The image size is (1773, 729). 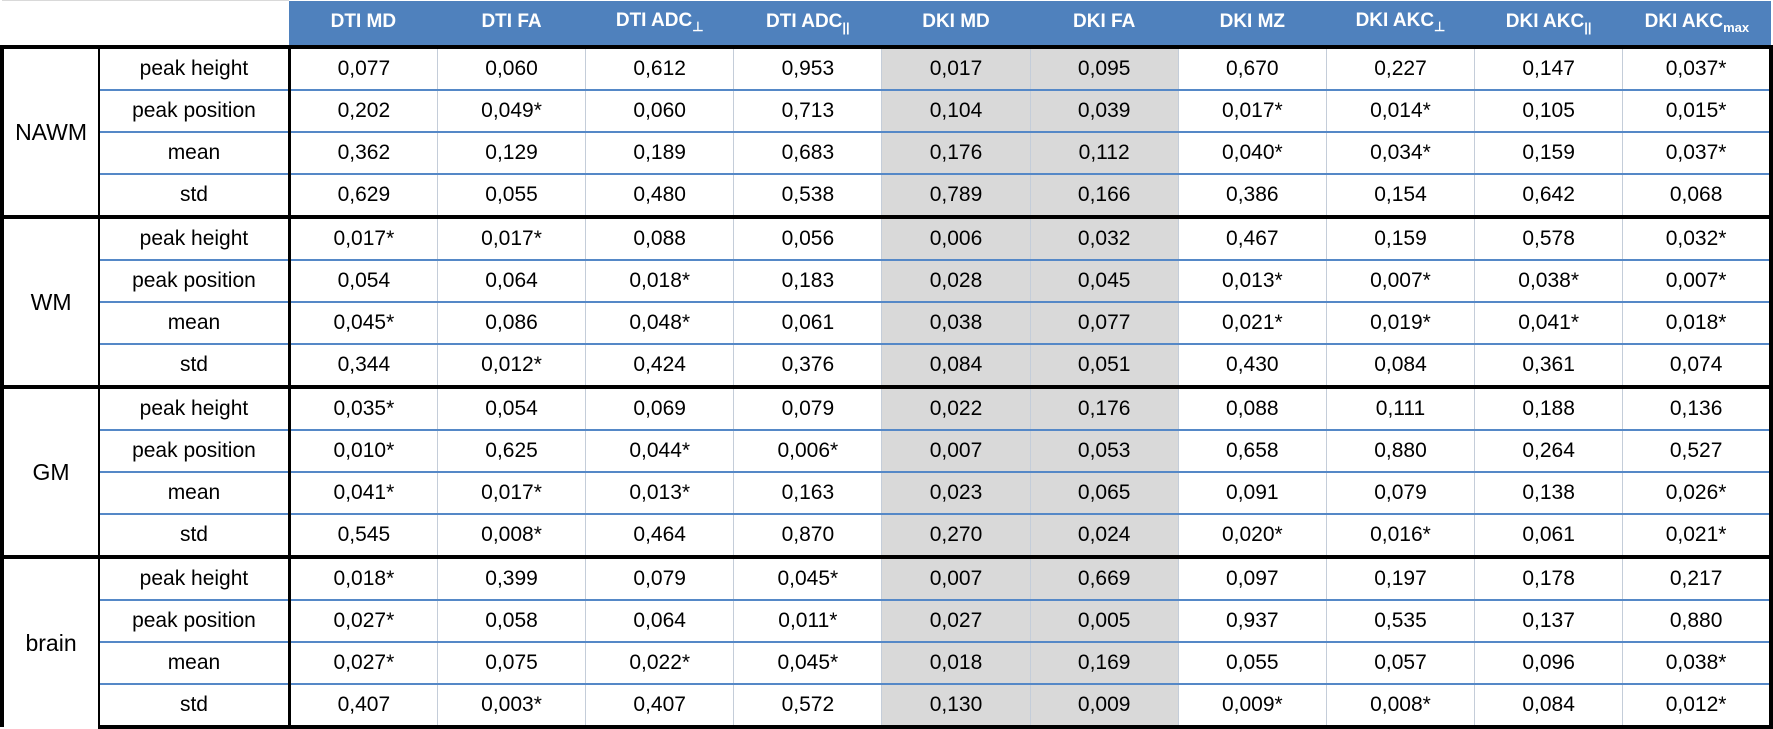 What do you see at coordinates (511, 662) in the screenshot?
I see `value-cell: 0,075` at bounding box center [511, 662].